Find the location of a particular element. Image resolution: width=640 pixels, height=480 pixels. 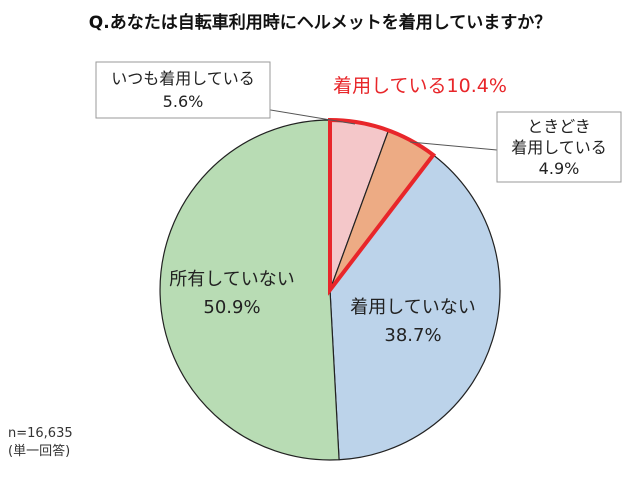

label-not-wearing-value: 38.7% is located at coordinates (412, 335).